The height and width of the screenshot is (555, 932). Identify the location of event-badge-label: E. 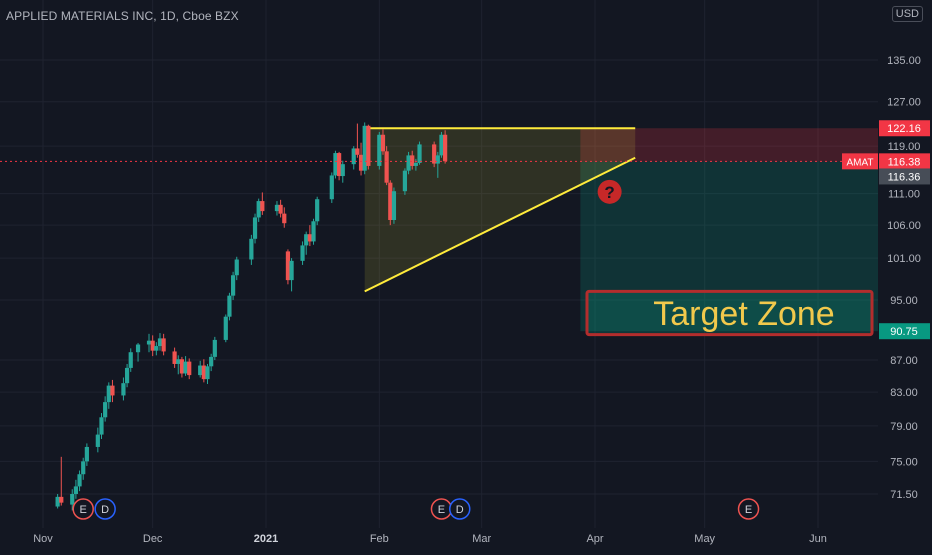
(83, 510).